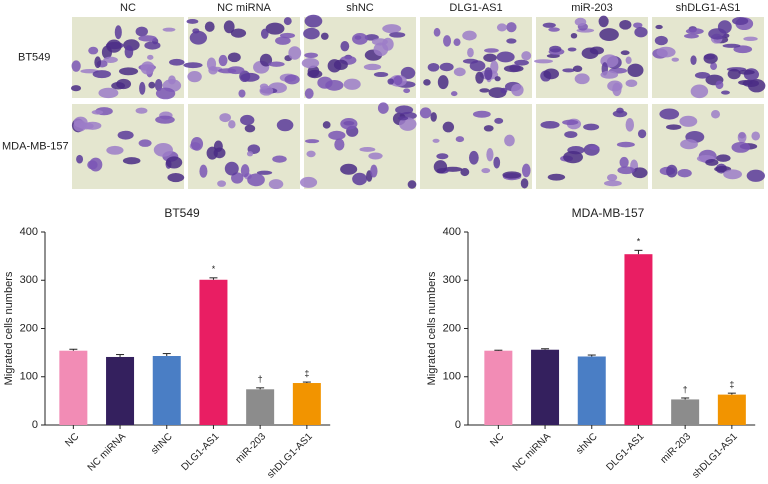  Describe the element at coordinates (676, 448) in the screenshot. I see `x-tick-label: miR-203` at that location.